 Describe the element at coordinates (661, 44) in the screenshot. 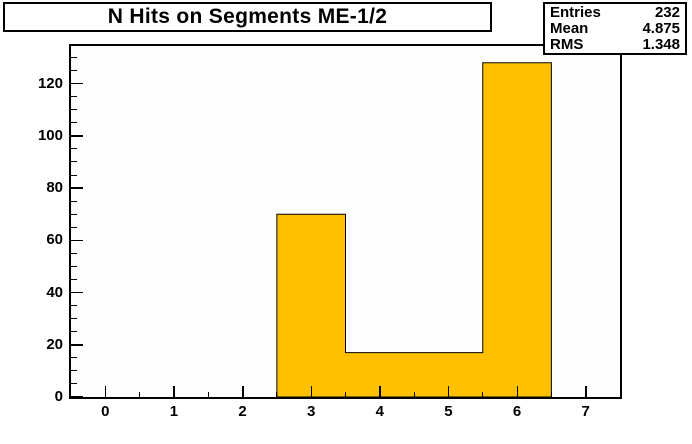

I see `stats-value-rms: 1.348` at that location.